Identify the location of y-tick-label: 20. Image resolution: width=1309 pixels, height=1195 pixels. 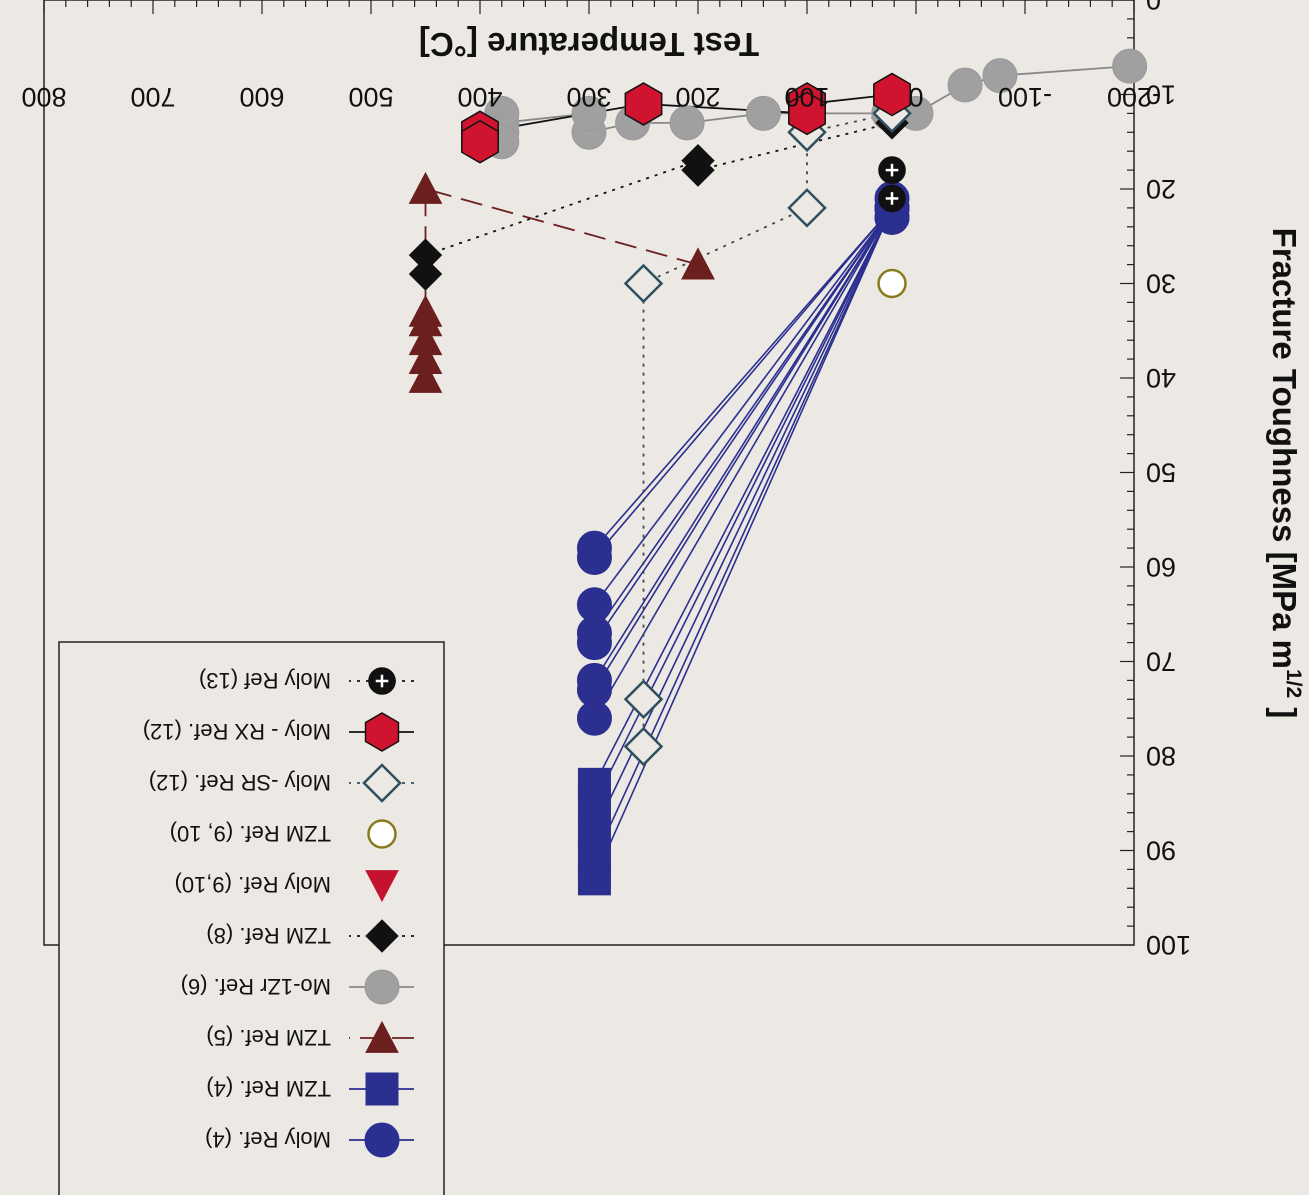
(1161, 189).